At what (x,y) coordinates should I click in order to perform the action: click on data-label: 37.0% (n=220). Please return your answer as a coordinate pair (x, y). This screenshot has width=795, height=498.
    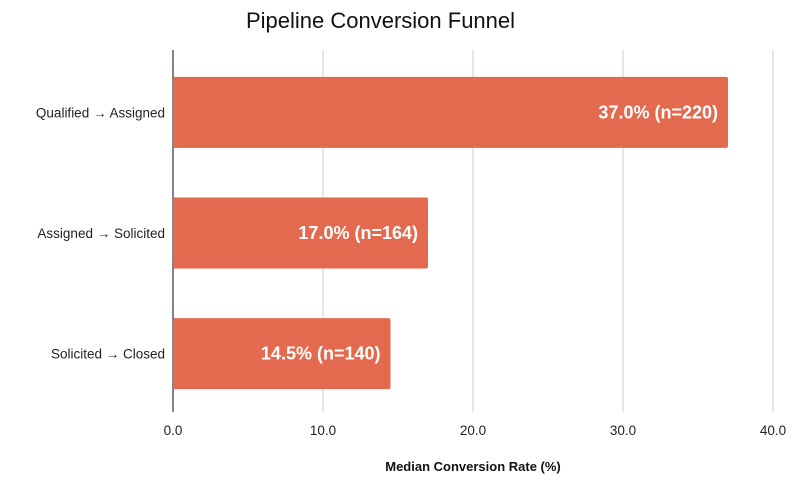
    Looking at the image, I should click on (658, 112).